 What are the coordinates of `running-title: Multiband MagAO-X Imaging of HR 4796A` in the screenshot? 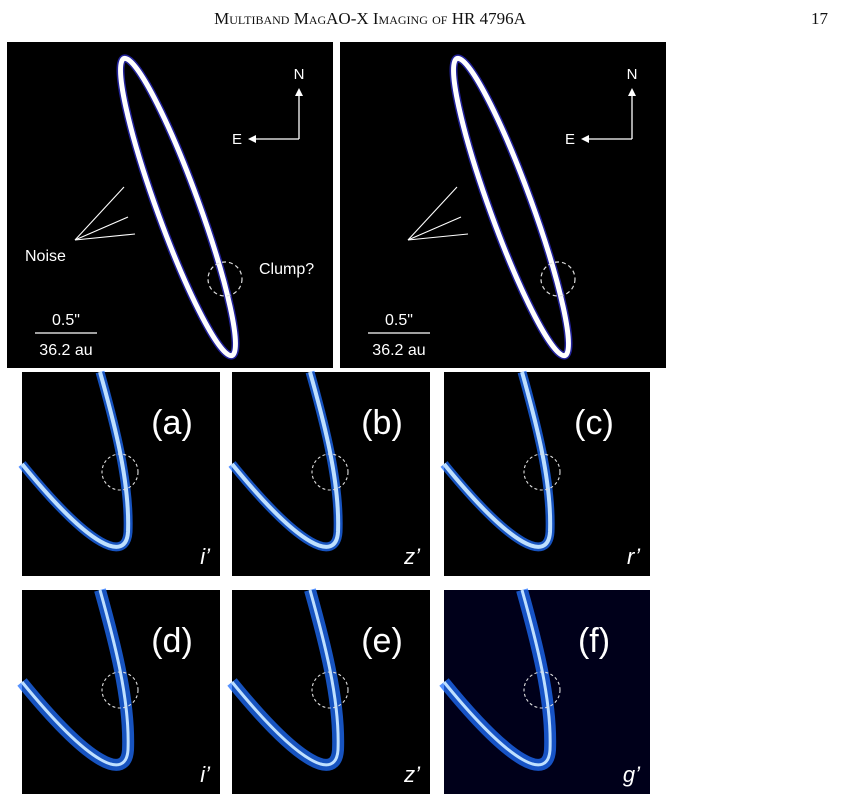 It's located at (370, 18).